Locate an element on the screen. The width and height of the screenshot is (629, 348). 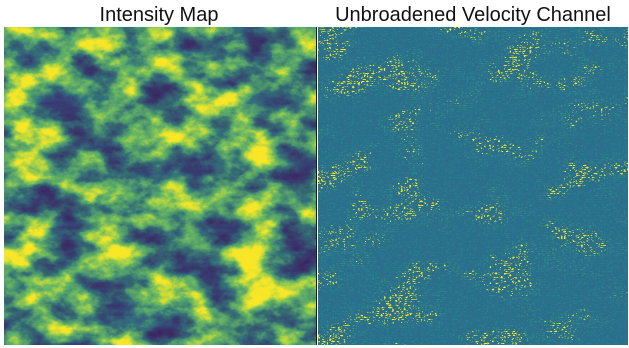
intensity-map-title: Intensity Map is located at coordinates (159, 15).